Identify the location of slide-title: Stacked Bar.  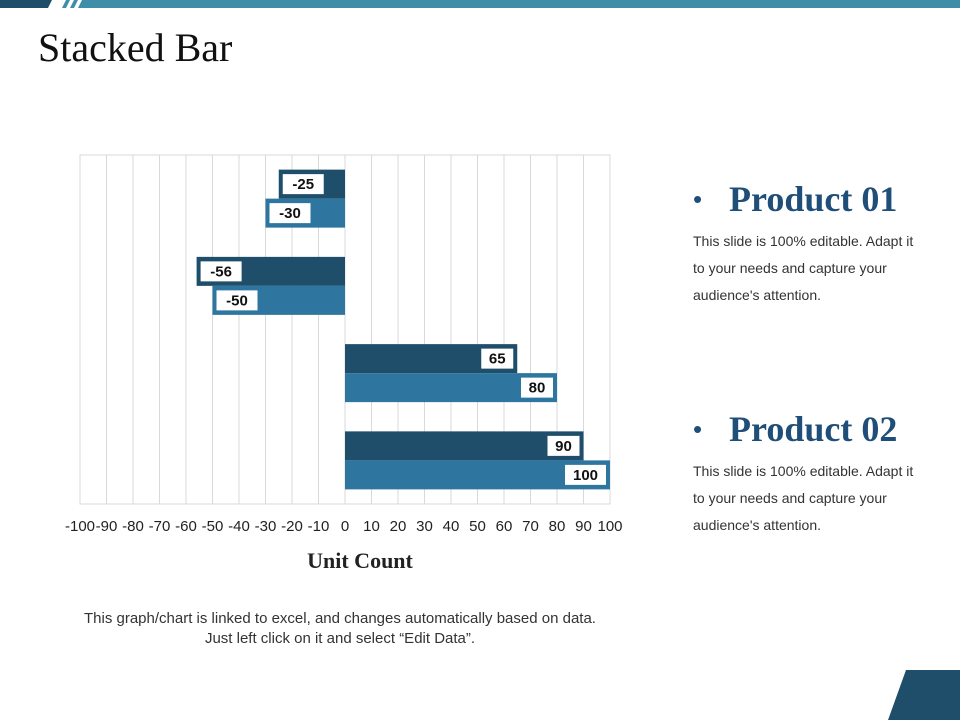
(135, 47).